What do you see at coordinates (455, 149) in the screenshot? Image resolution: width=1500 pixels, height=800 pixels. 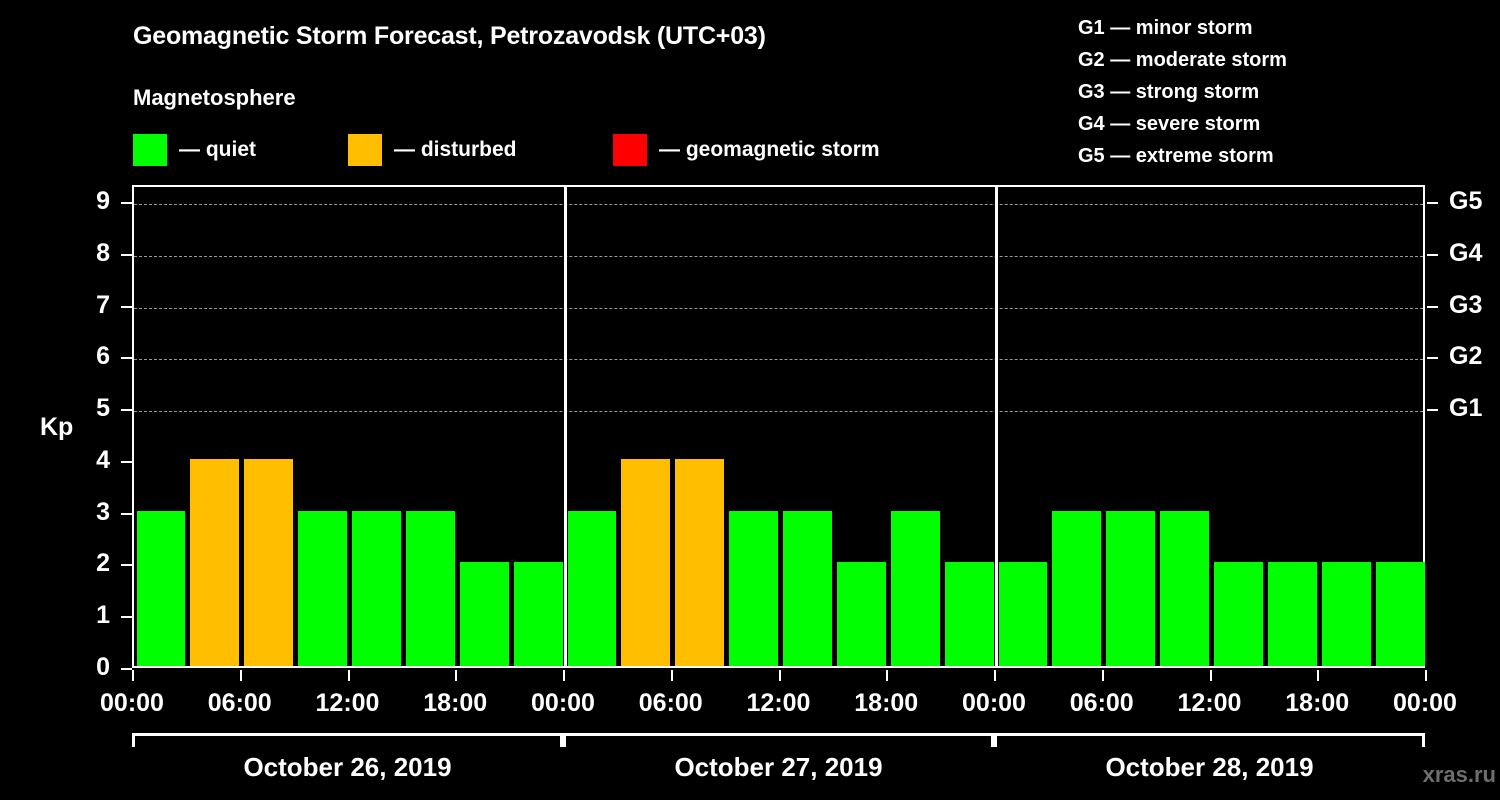 I see `legend-label-disturbed: — disturbed` at bounding box center [455, 149].